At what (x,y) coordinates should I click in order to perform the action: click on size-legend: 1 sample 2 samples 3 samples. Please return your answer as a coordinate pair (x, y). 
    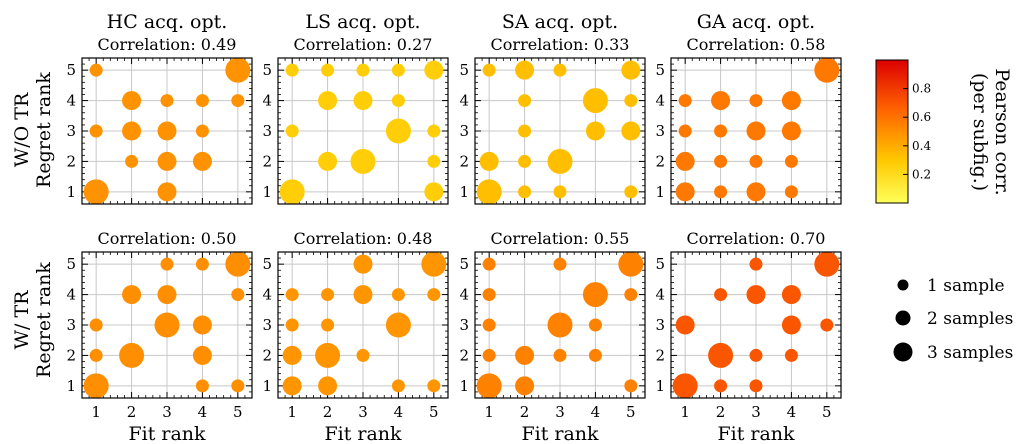
    Looking at the image, I should click on (953, 319).